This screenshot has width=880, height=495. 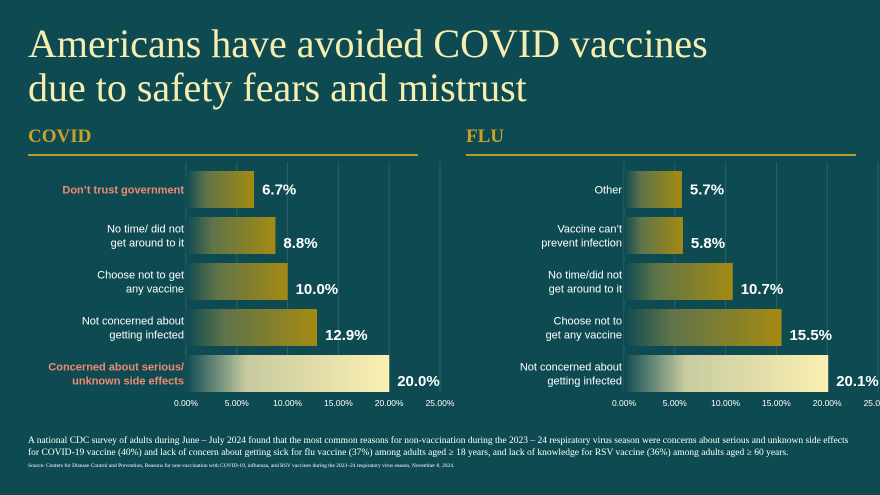 What do you see at coordinates (133, 329) in the screenshot?
I see `covid-category-label: Not concerned about getting infected` at bounding box center [133, 329].